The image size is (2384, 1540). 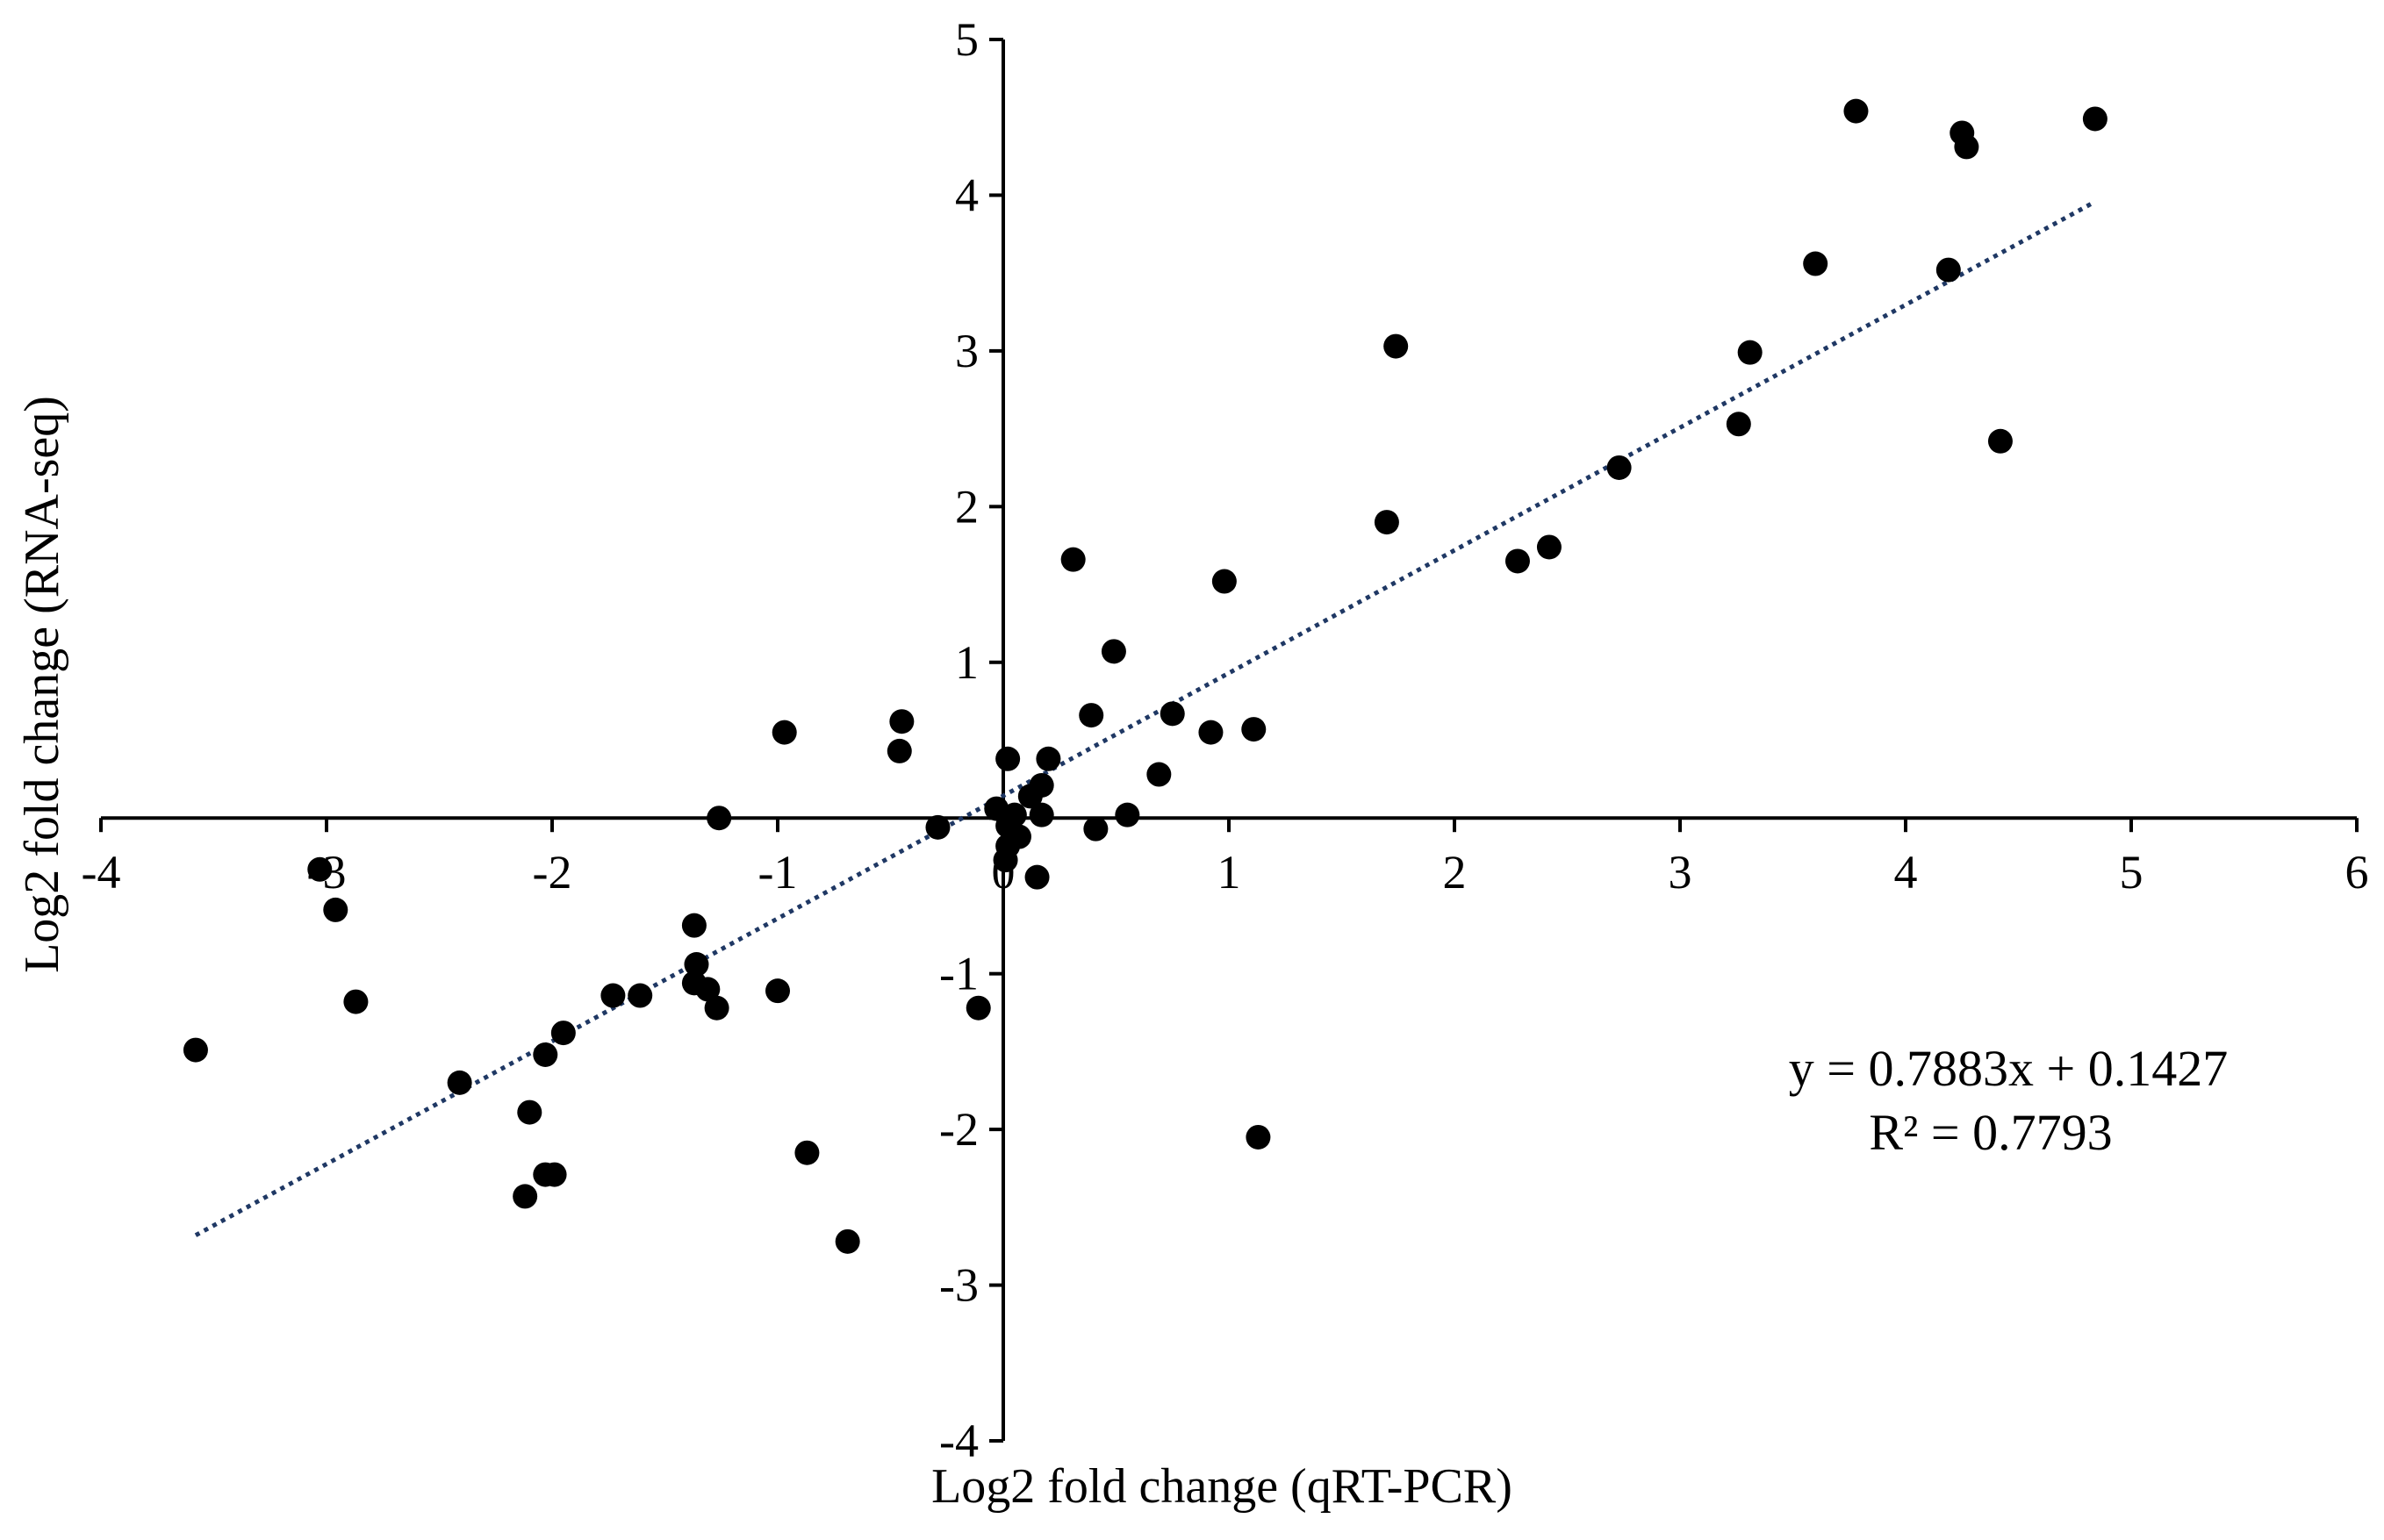 What do you see at coordinates (959, 1129) in the screenshot?
I see `y-tick-label: -2` at bounding box center [959, 1129].